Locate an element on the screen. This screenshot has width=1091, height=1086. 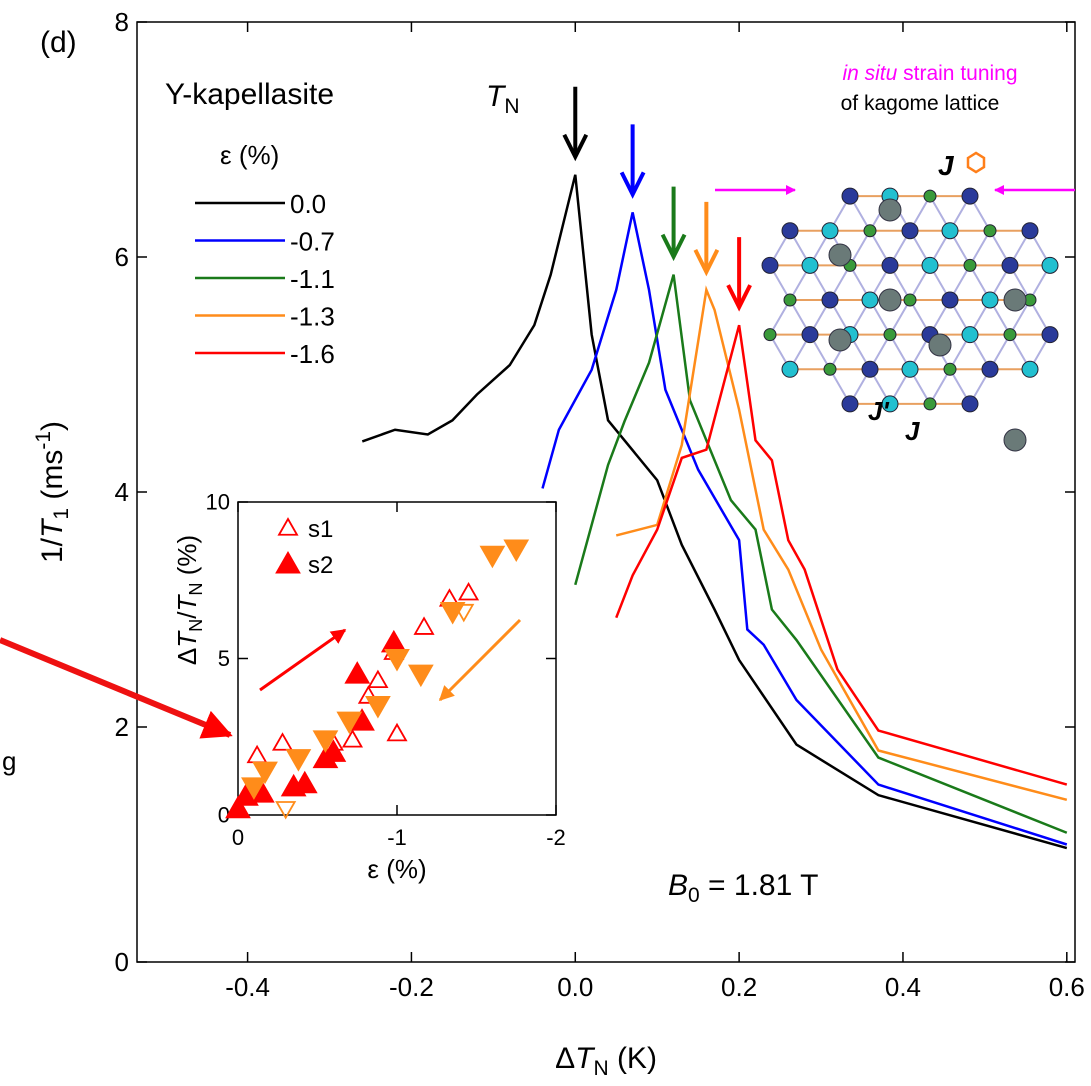
legend-title: Y-kapellasite is located at coordinates (249, 94).